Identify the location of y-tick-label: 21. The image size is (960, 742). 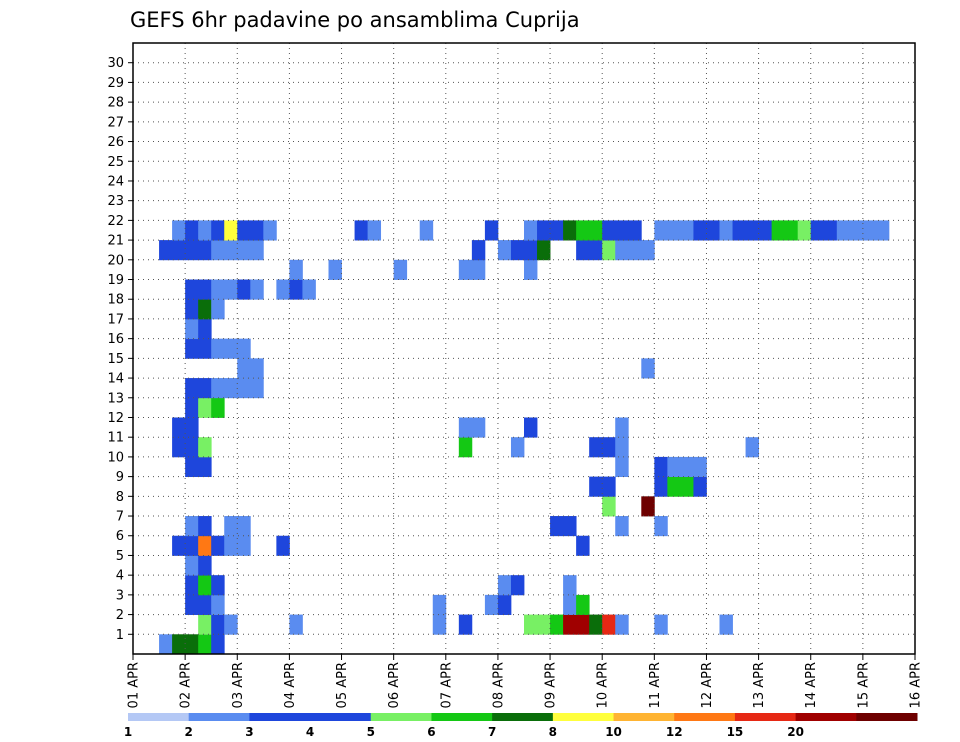
(115, 241).